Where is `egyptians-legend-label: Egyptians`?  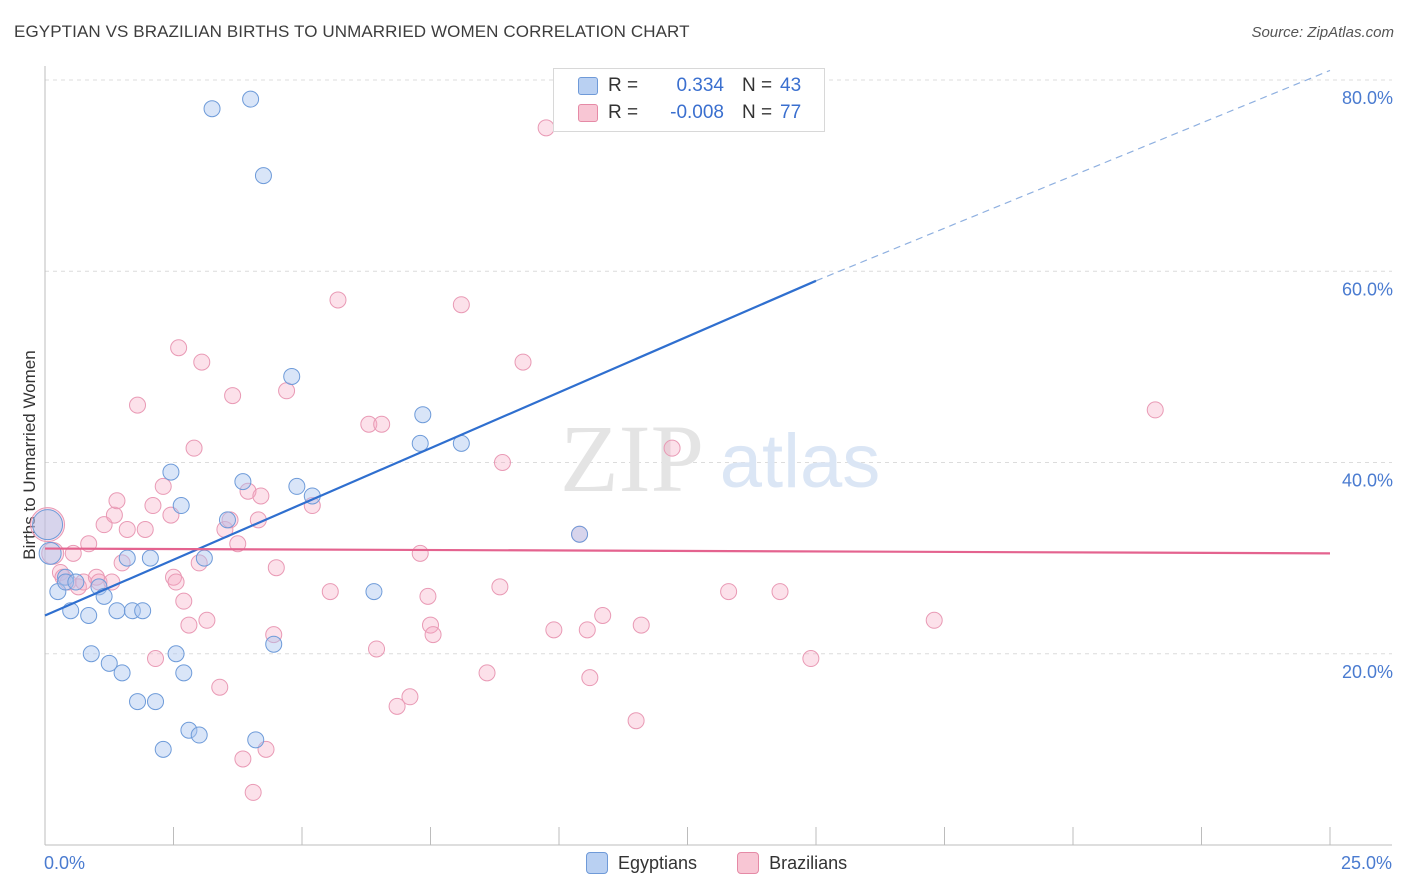 egyptians-legend-label: Egyptians is located at coordinates (658, 862).